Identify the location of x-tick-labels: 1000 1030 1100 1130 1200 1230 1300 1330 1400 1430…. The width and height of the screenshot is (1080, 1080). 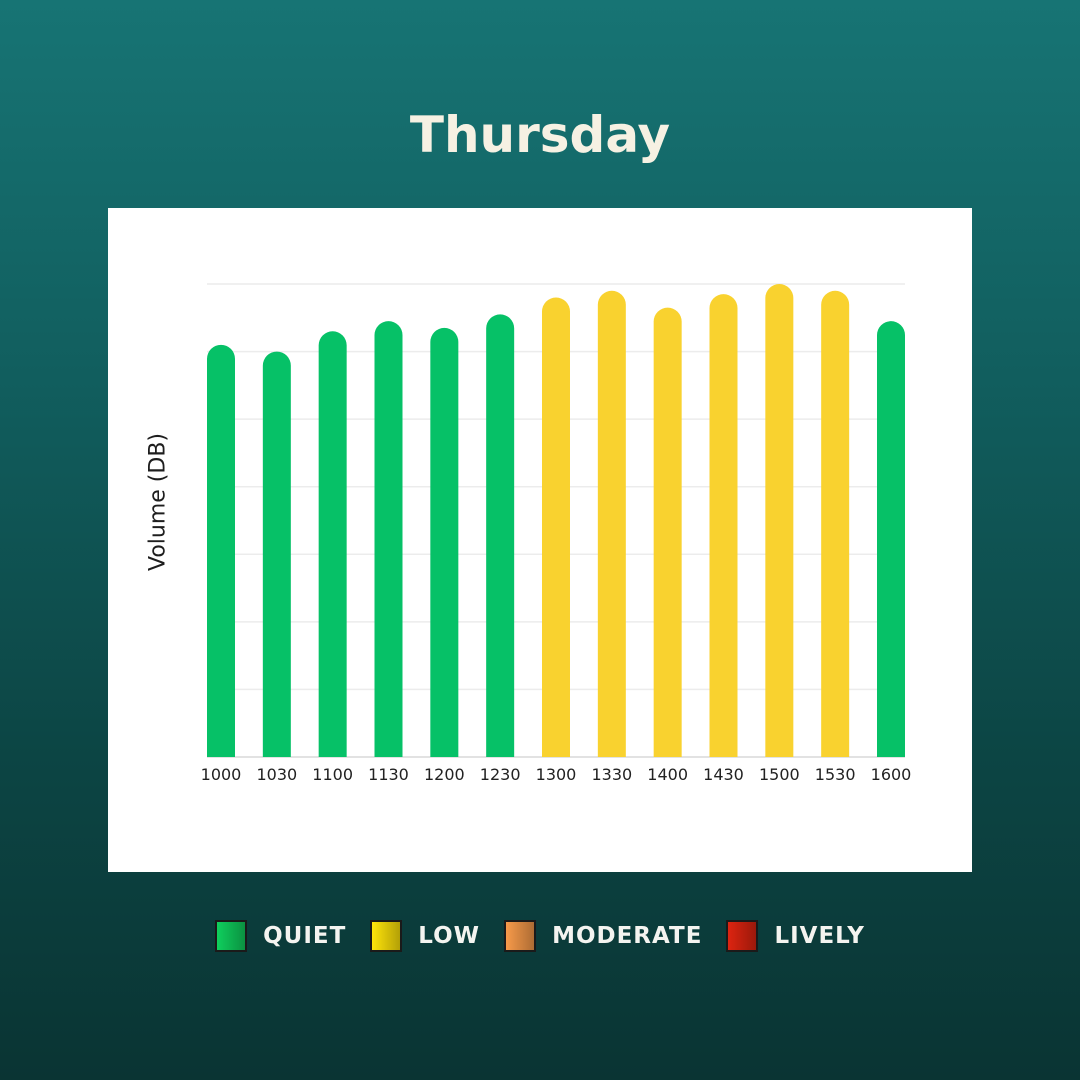
(556, 774).